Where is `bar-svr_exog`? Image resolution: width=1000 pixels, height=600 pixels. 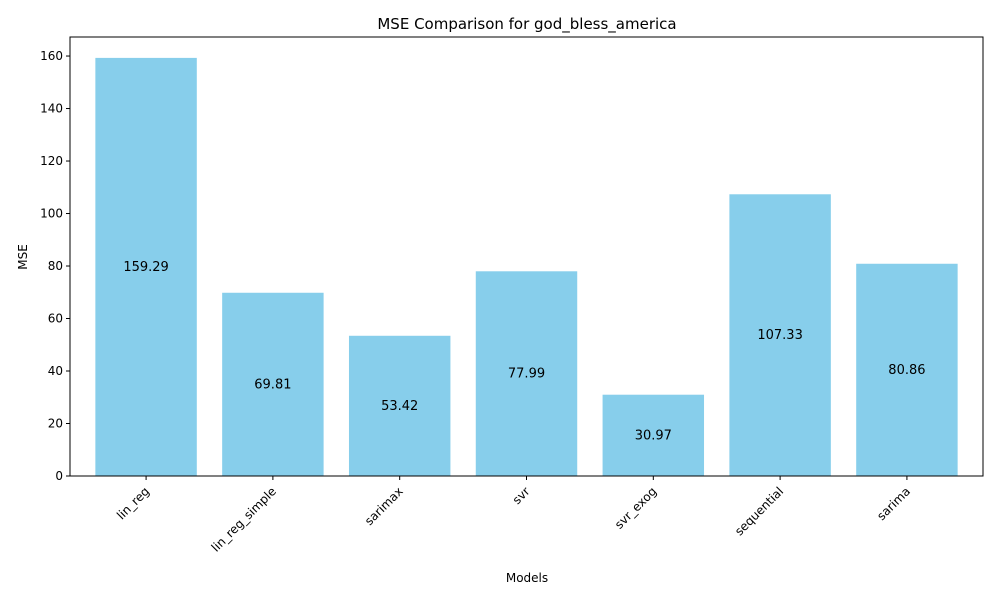 bar-svr_exog is located at coordinates (653, 435).